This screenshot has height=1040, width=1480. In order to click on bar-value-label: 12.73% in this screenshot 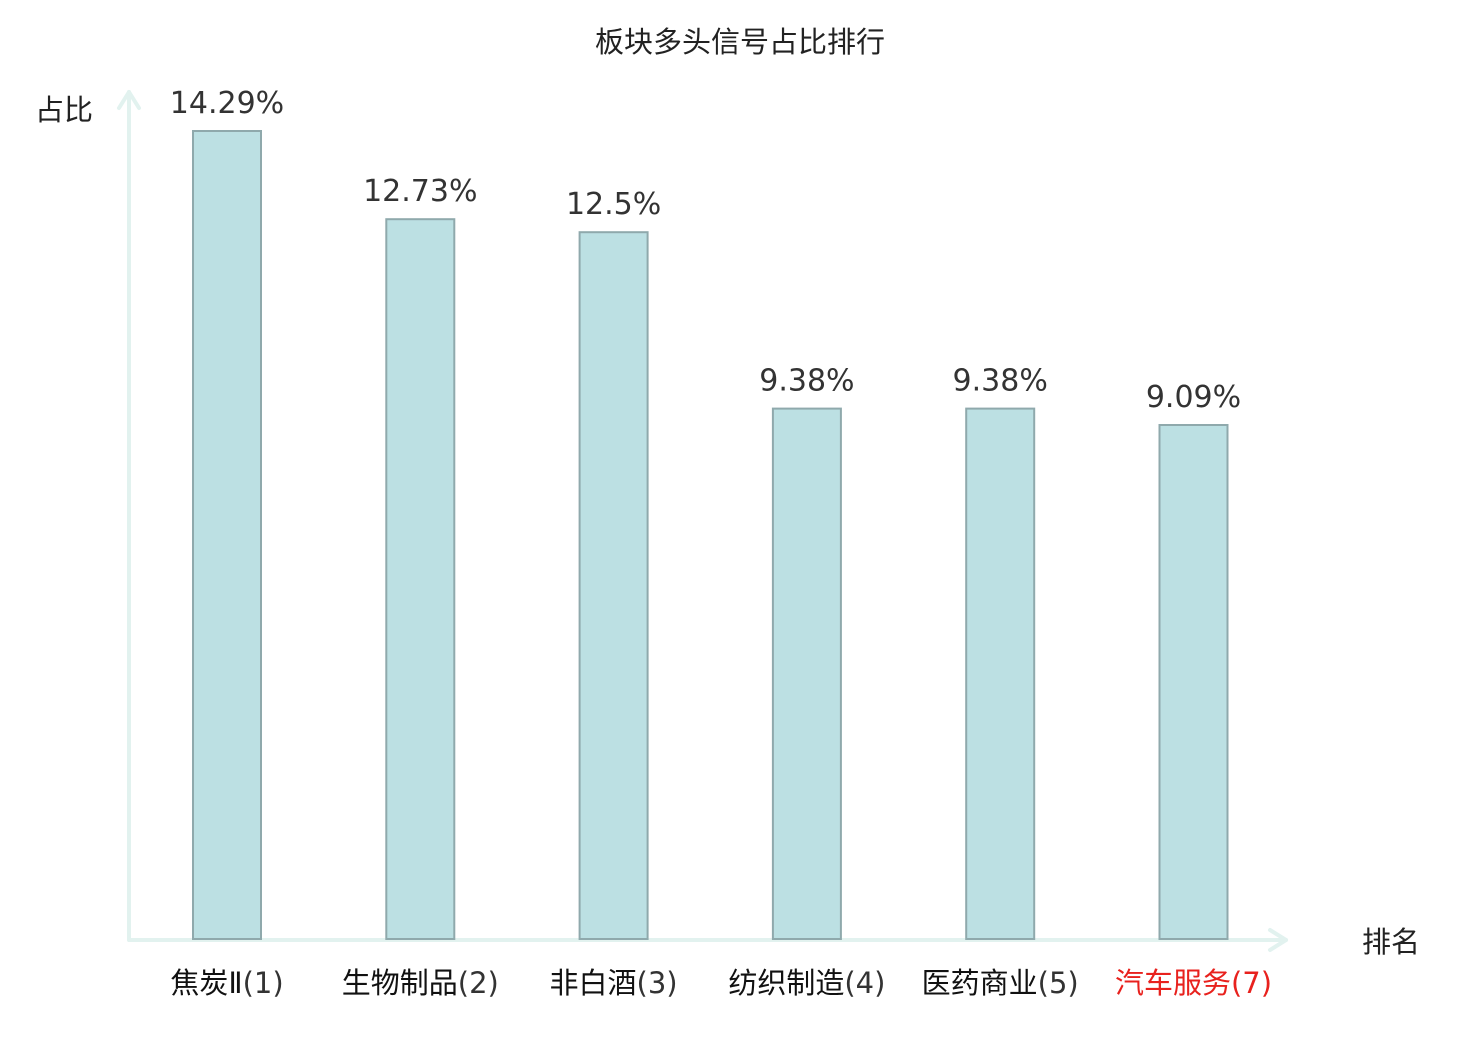, I will do `click(420, 191)`.